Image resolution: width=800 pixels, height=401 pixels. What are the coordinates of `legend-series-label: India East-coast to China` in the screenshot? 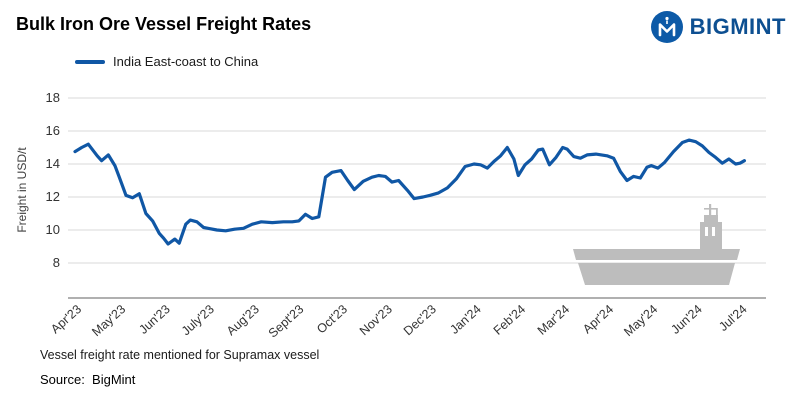 It's located at (186, 61).